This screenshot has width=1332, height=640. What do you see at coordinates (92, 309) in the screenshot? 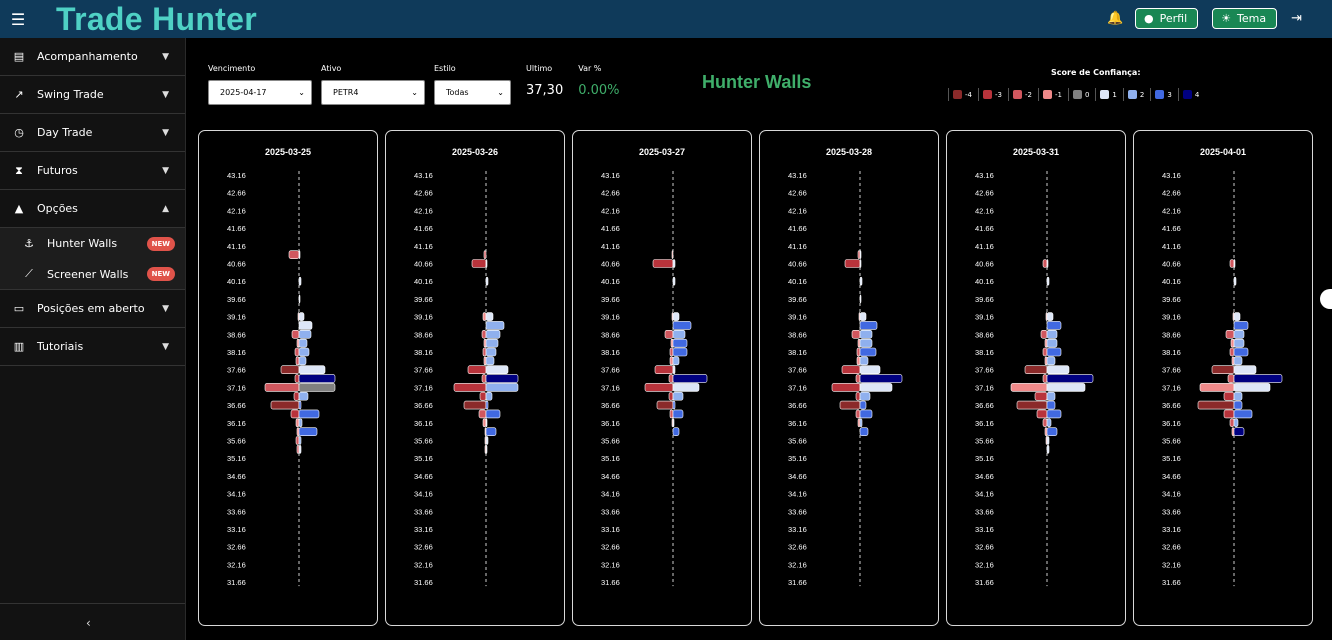
I see `sidebar-item-posicoes: ▭ Posições em aberto ▼` at bounding box center [92, 309].